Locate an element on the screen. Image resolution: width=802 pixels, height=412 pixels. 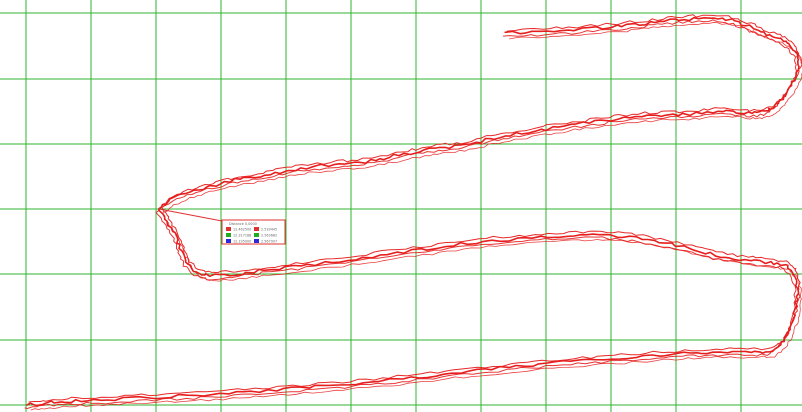
callout-box is located at coordinates (253, 232).